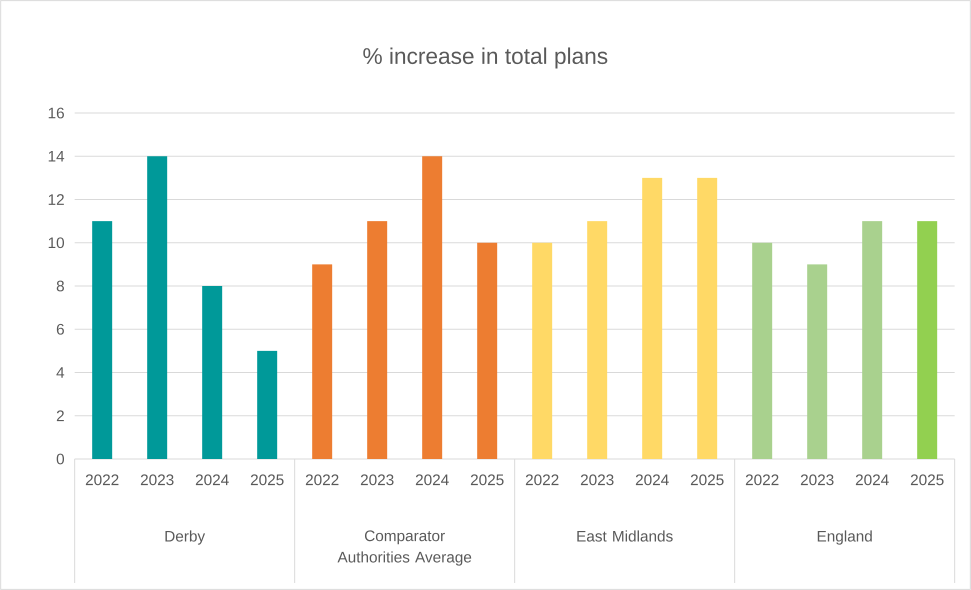  I want to click on y-tick-label: 14, so click(56, 156).